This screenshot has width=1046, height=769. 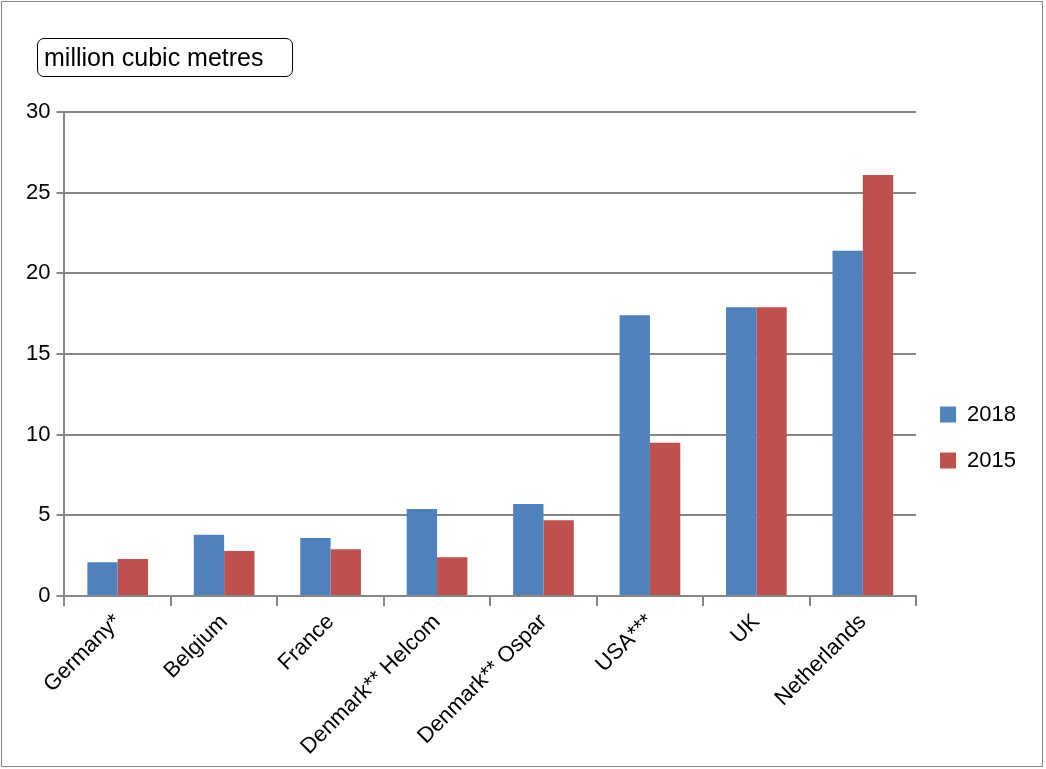 What do you see at coordinates (38, 433) in the screenshot?
I see `y-tick-label: 10` at bounding box center [38, 433].